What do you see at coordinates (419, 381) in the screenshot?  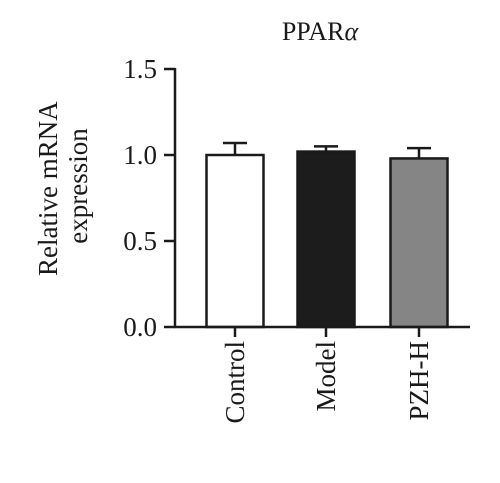 I see `x-tick-label-pzh-h: PZH-H` at bounding box center [419, 381].